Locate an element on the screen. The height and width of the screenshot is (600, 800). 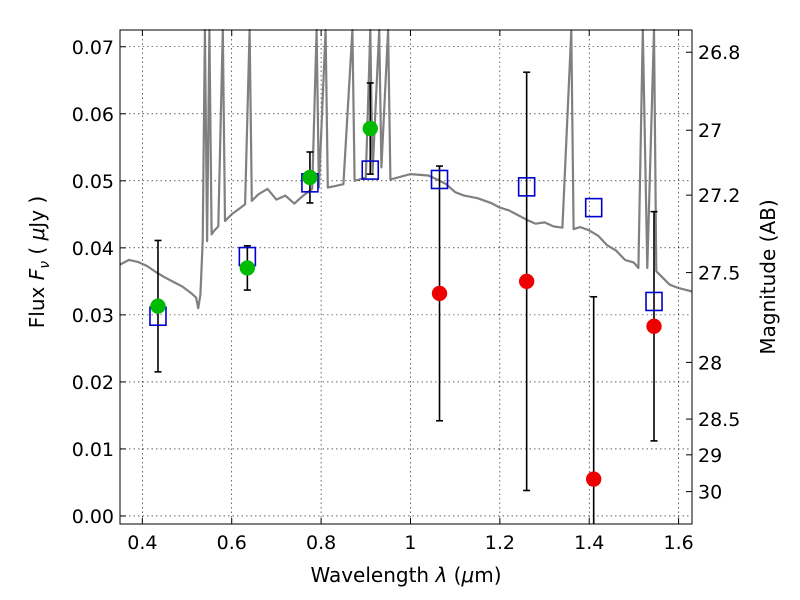
magnitude-tick-label: 26.8 is located at coordinates (719, 53).